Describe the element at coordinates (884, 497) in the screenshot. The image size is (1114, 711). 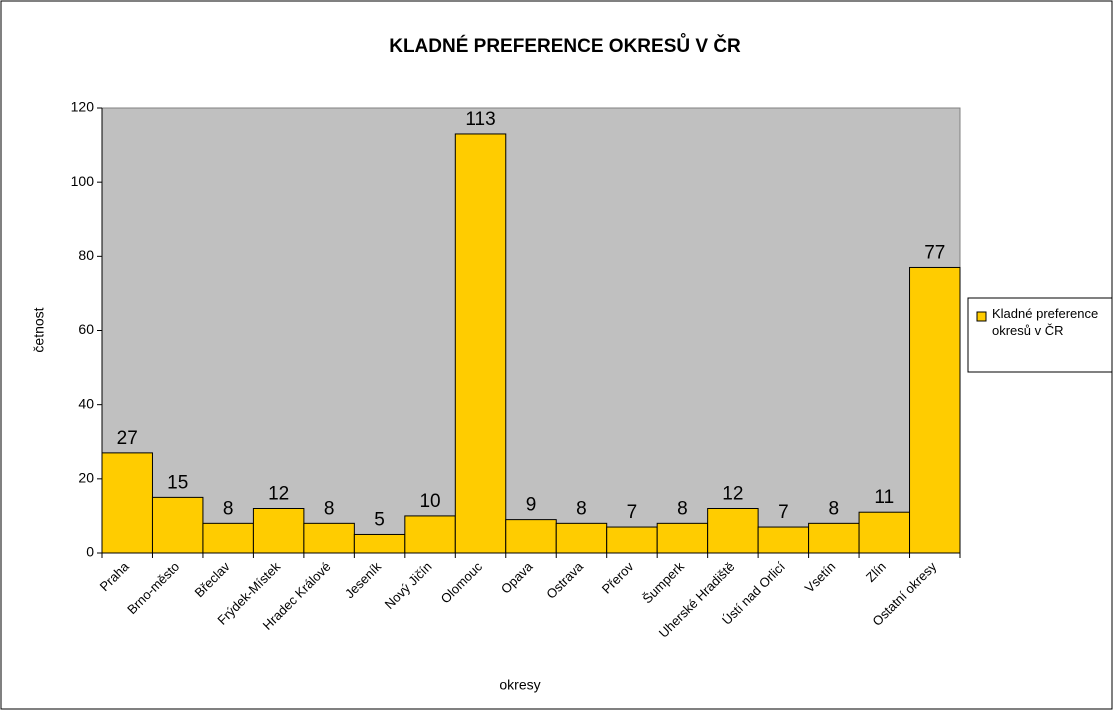
I see `value-label: 11` at that location.